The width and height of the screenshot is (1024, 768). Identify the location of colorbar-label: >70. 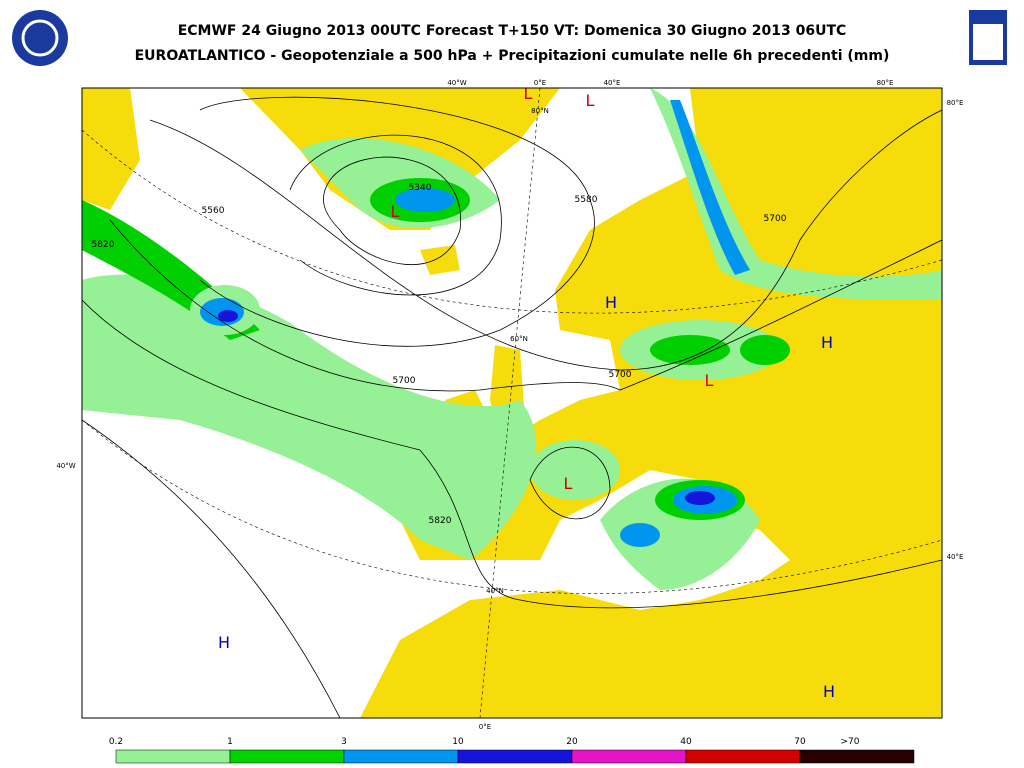
(850, 742).